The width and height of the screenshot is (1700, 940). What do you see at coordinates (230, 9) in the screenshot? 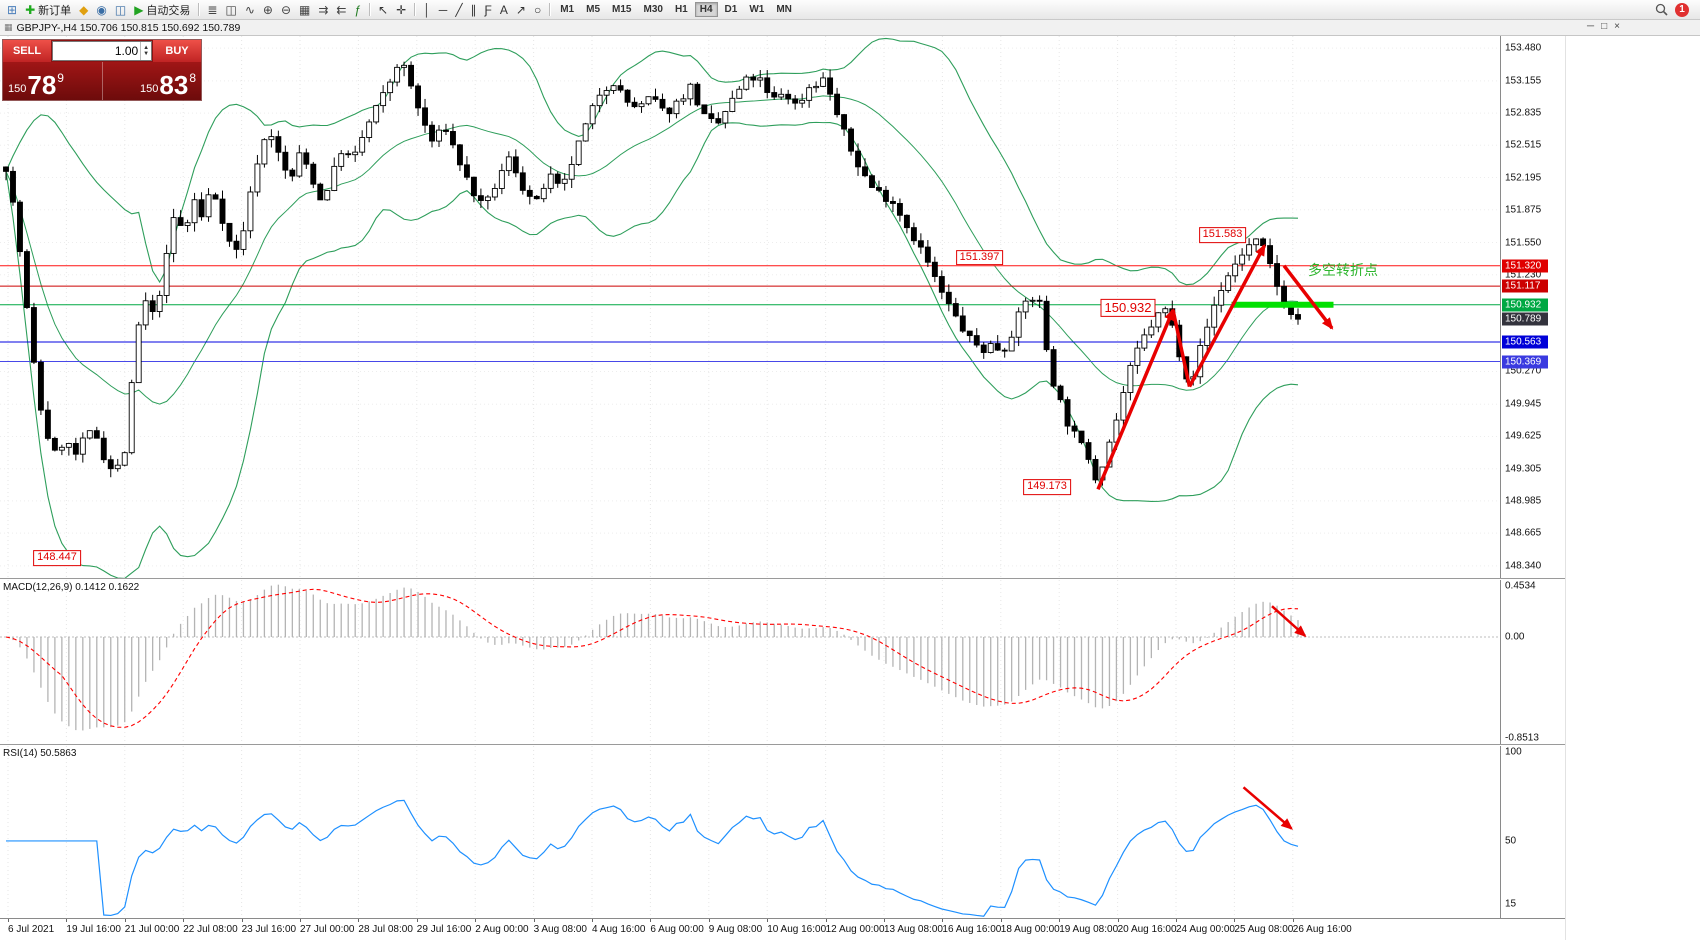
I see `candlestick-chart-icon: ◫` at bounding box center [230, 9].